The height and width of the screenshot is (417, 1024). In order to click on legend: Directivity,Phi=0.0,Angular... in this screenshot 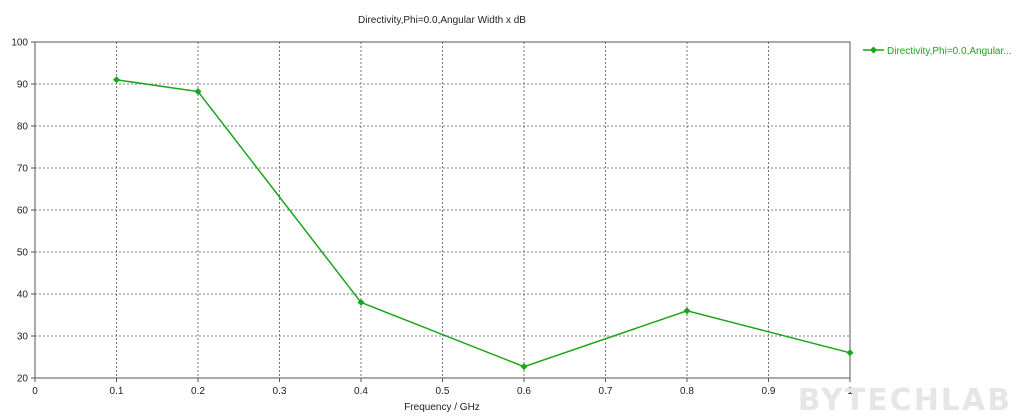, I will do `click(937, 51)`.